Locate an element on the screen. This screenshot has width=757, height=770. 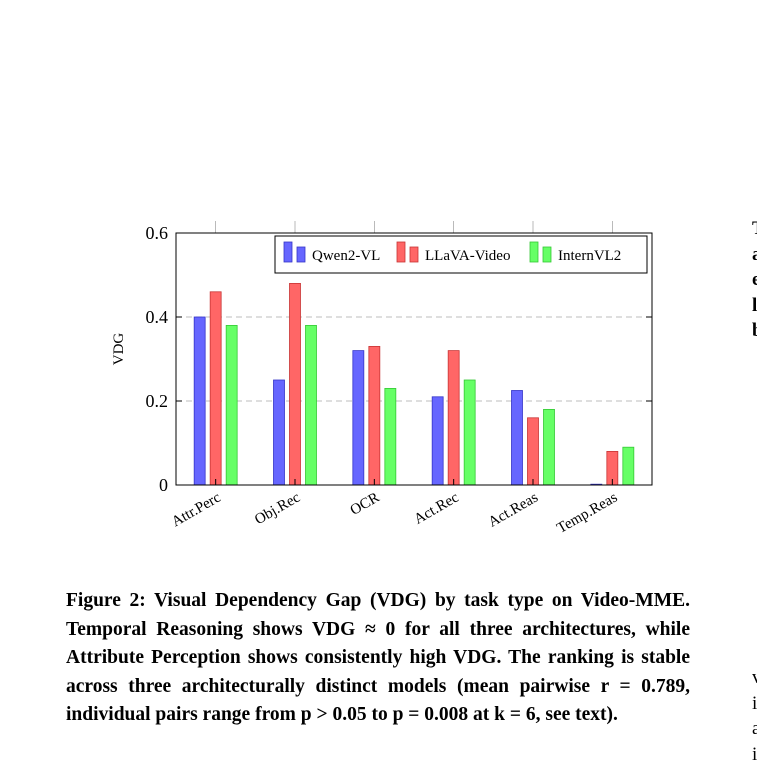
adjacent-column-text-top: Taelb is located at coordinates (754, 280).